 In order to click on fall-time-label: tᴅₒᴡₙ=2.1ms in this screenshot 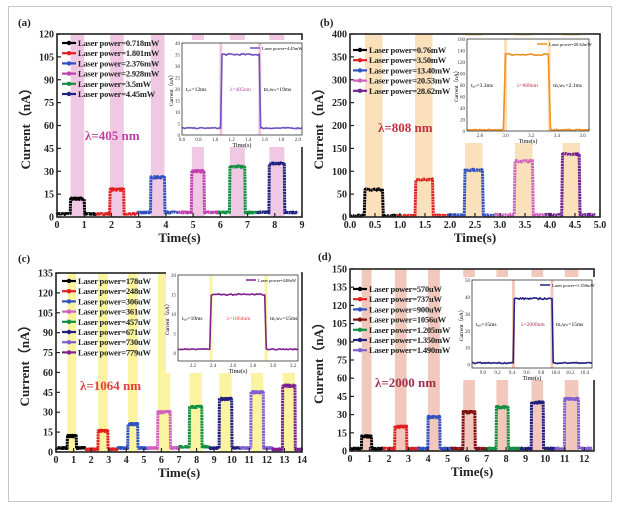, I will do `click(567, 86)`.